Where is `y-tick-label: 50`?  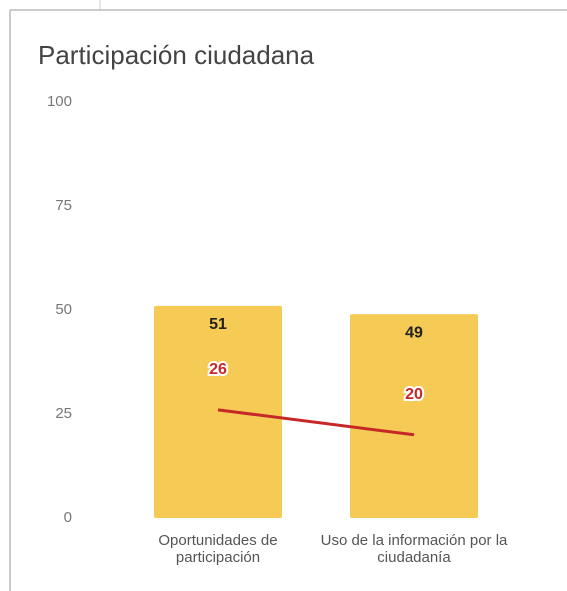 y-tick-label: 50 is located at coordinates (63, 309).